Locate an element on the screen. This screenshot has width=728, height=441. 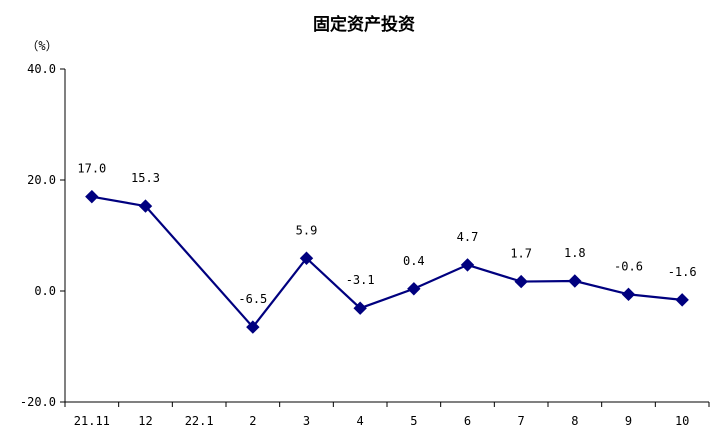
x-tick-label: 2 is located at coordinates (252, 421).